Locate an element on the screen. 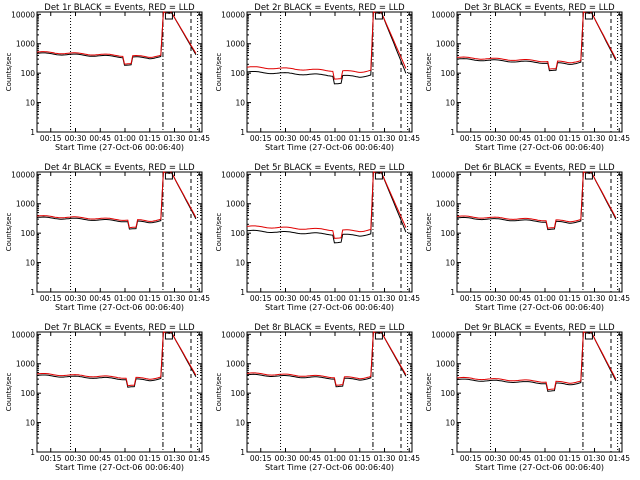 This screenshot has width=640, height=480. panel-title: Det 5r BLACK = Events, RED = LLD is located at coordinates (329, 168).